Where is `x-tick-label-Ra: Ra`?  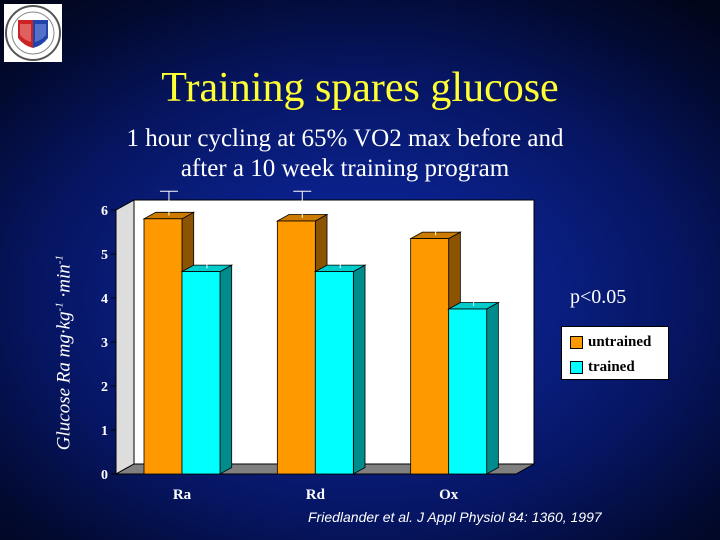 x-tick-label-Ra: Ra is located at coordinates (182, 495).